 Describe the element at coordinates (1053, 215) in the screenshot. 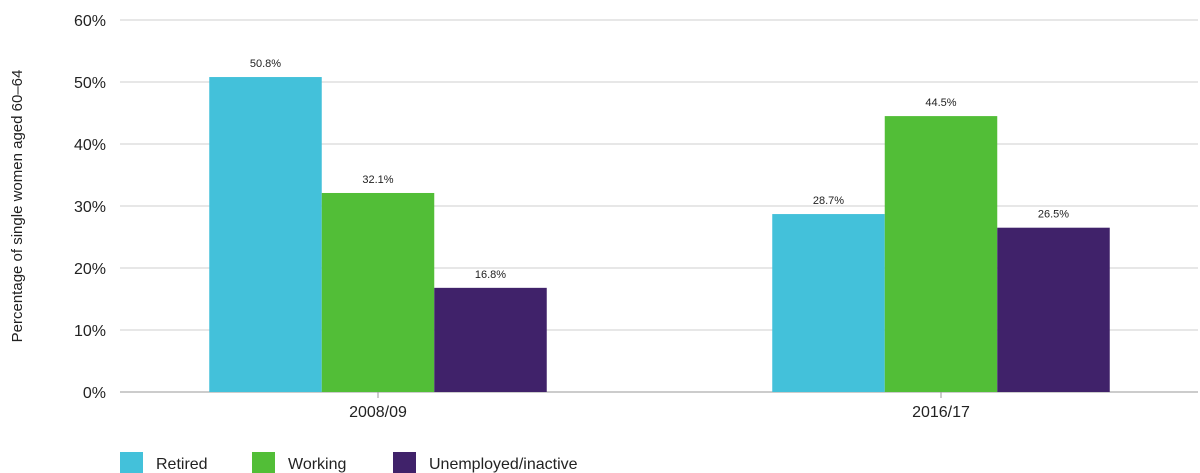

I see `data-label: 26.5%` at that location.